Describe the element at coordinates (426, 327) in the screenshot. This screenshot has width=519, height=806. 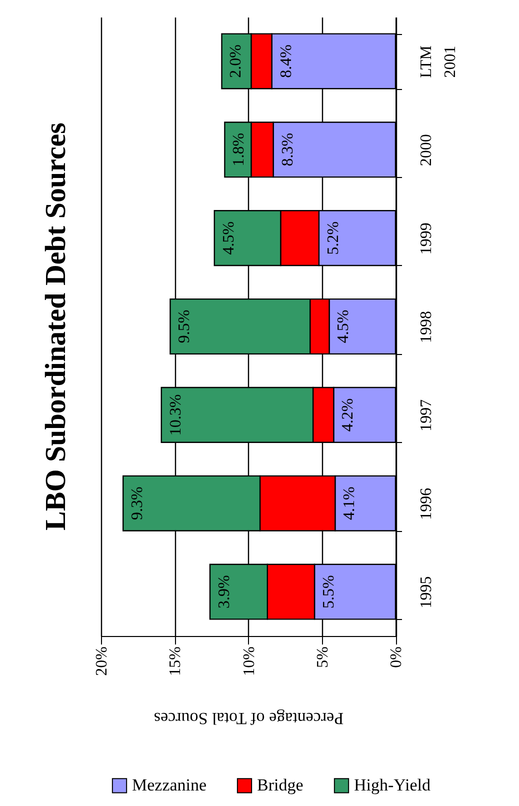
I see `y-tick-label: 1998` at that location.